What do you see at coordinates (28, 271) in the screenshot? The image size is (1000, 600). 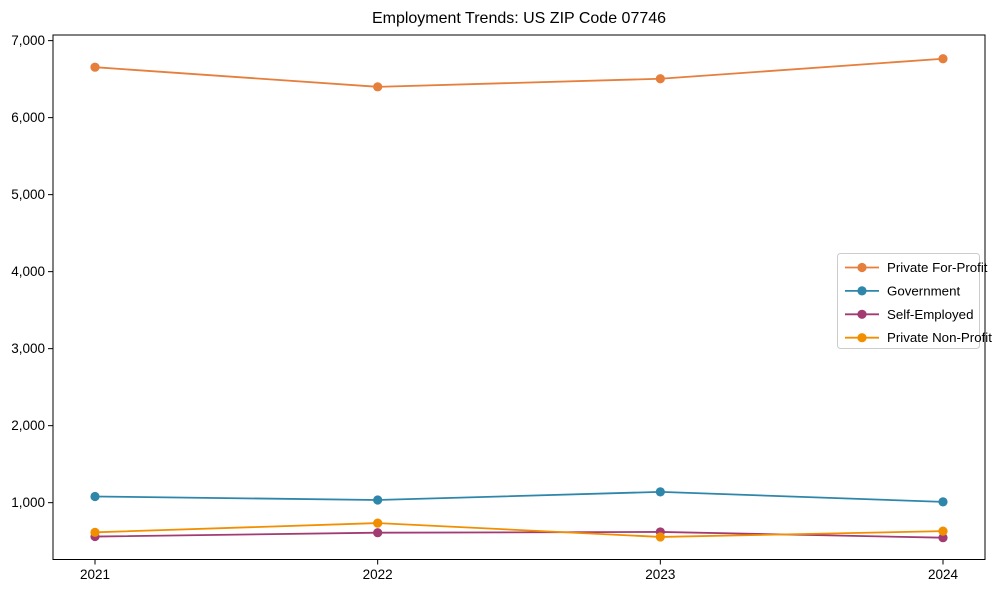 I see `y-axis-tick-label: 4,000` at bounding box center [28, 271].